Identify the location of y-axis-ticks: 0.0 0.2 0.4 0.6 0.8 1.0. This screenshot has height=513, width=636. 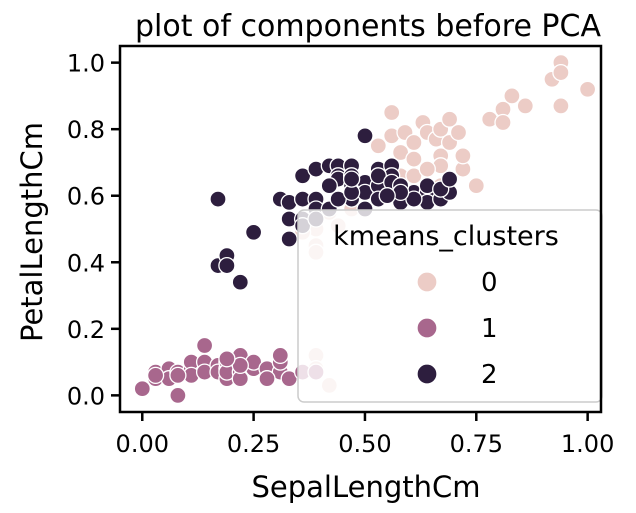
(93, 230).